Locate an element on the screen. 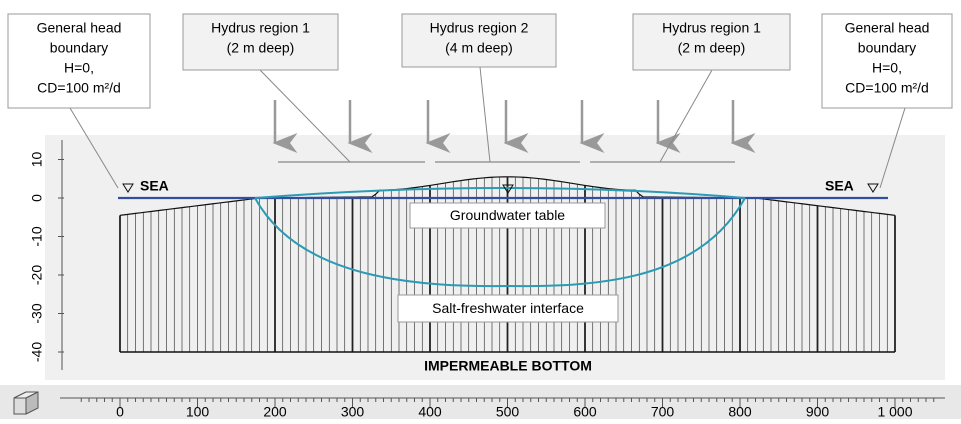  label-text: Groundwater table is located at coordinates (507, 215).